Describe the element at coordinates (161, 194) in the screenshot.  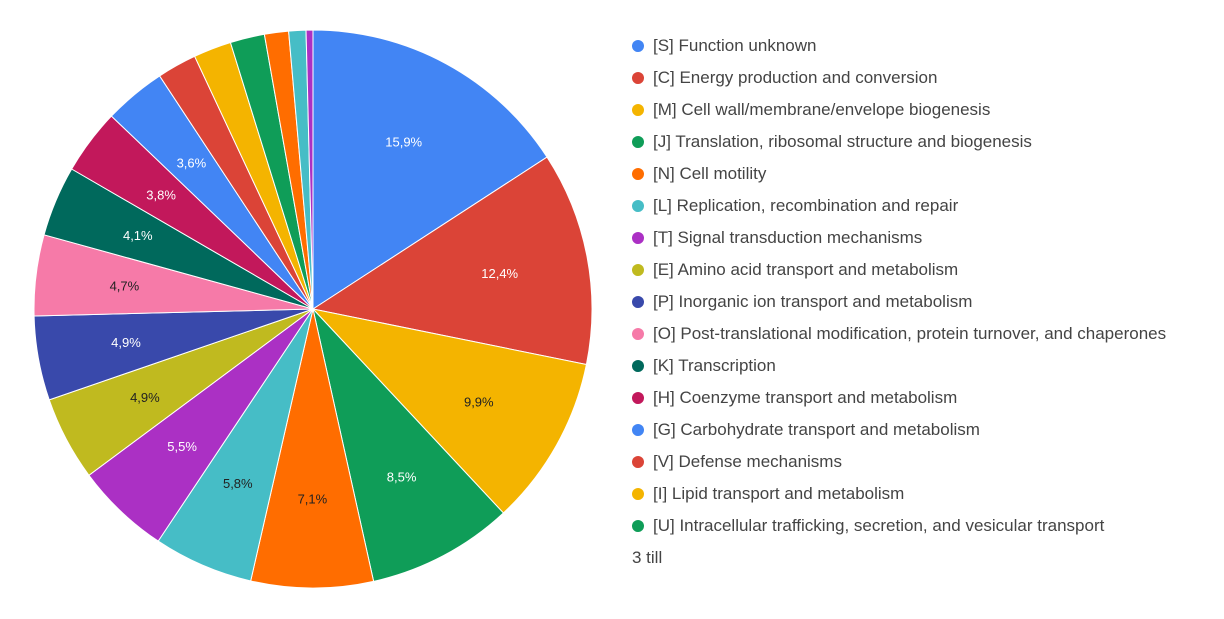
I see `slice-value-label-11: 3,8%` at that location.